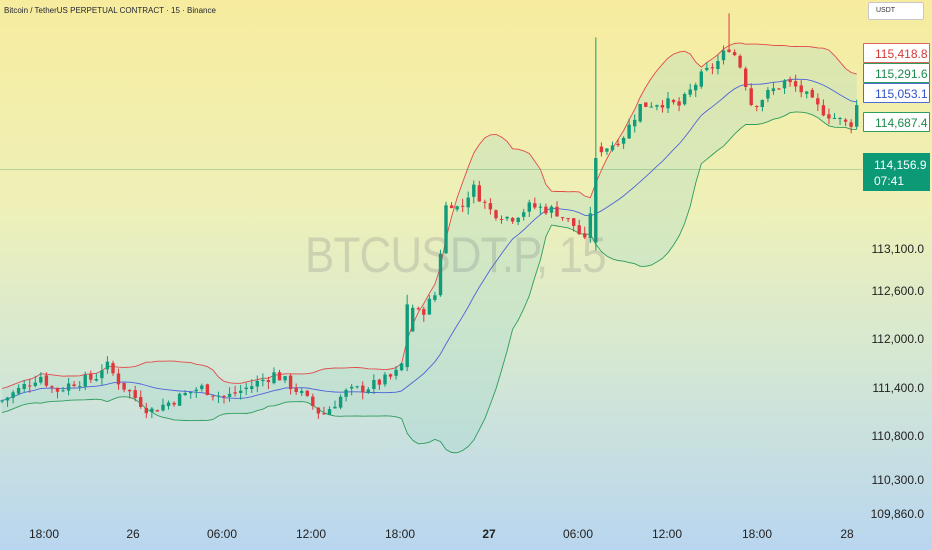 The image size is (932, 550). Describe the element at coordinates (898, 388) in the screenshot. I see `y-tick-label: 111,400.0` at that location.